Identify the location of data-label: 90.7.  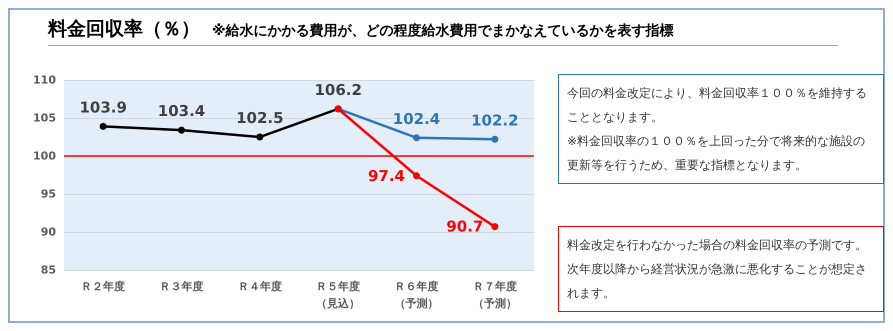
(465, 227).